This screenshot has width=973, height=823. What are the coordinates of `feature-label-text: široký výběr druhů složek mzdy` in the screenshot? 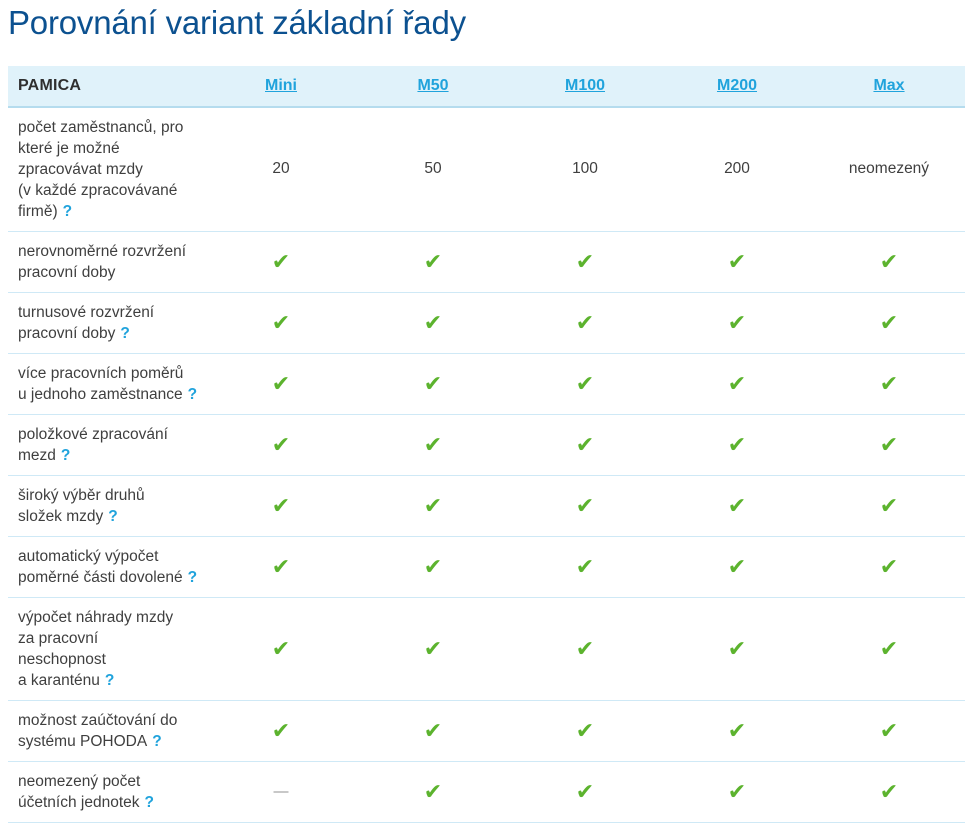 It's located at (81, 505).